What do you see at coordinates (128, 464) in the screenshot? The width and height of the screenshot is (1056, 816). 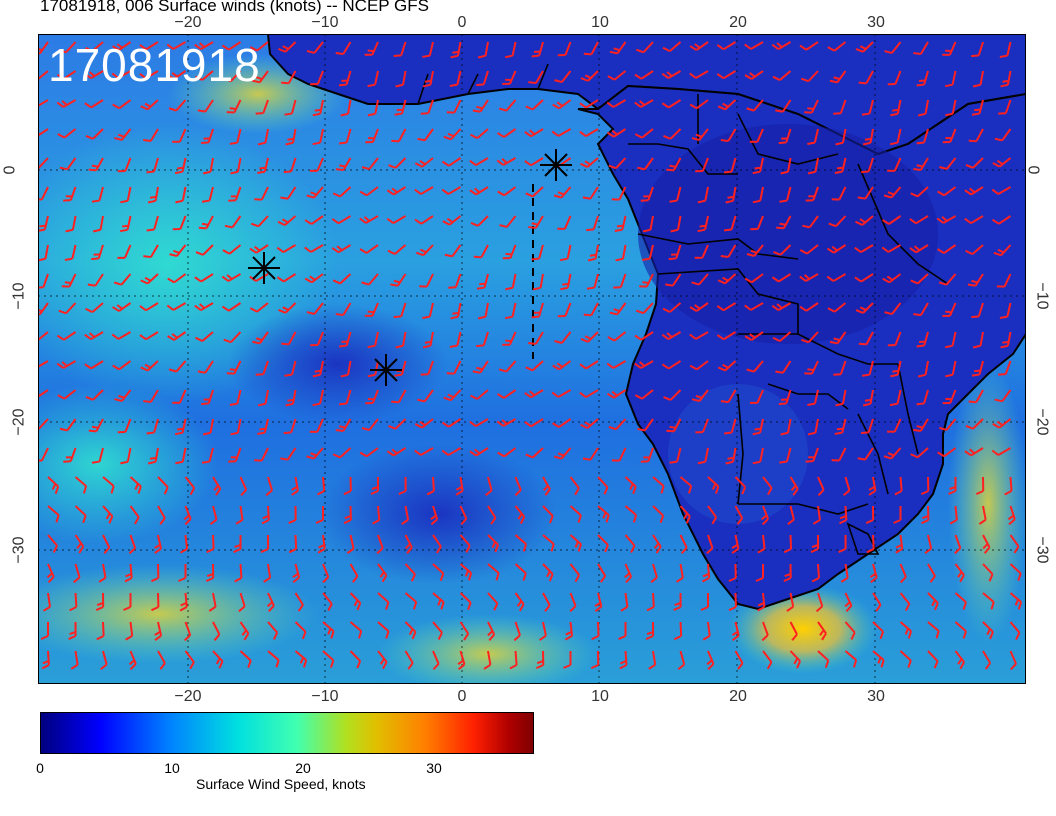 I see `wind-speed-field` at bounding box center [128, 464].